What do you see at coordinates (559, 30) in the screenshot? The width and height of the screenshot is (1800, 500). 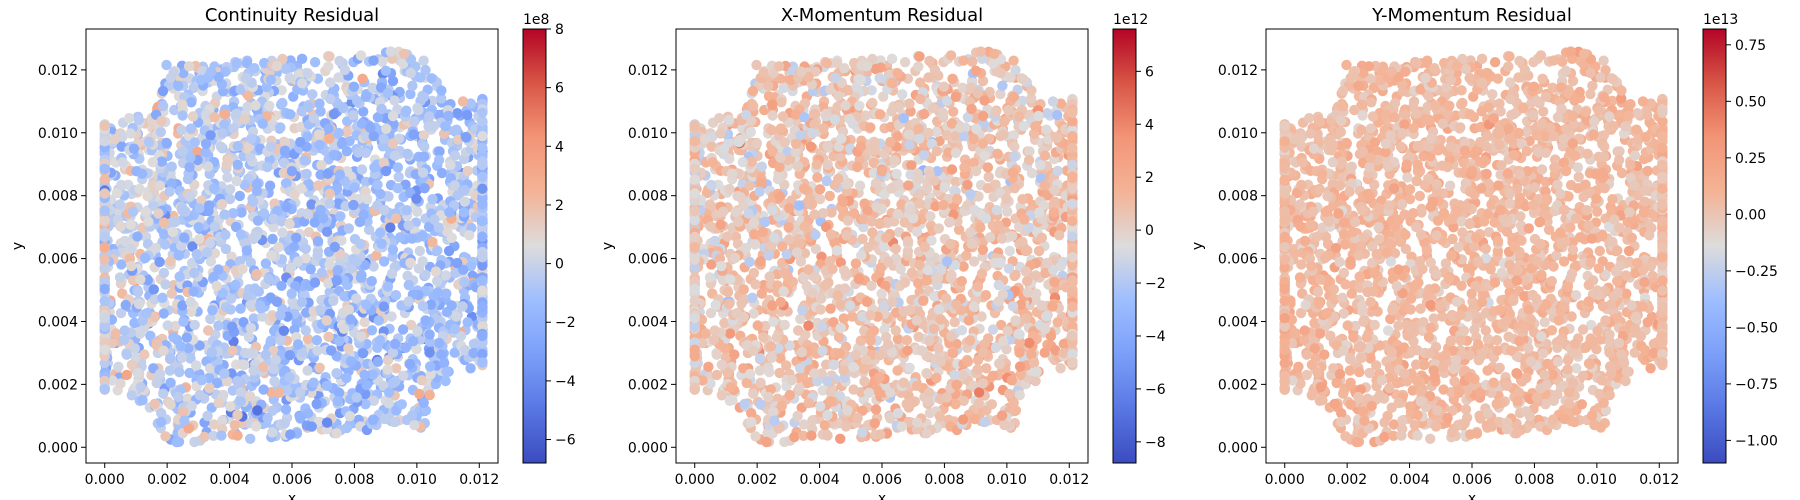 I see `colorbar-tick-label: 8` at bounding box center [559, 30].